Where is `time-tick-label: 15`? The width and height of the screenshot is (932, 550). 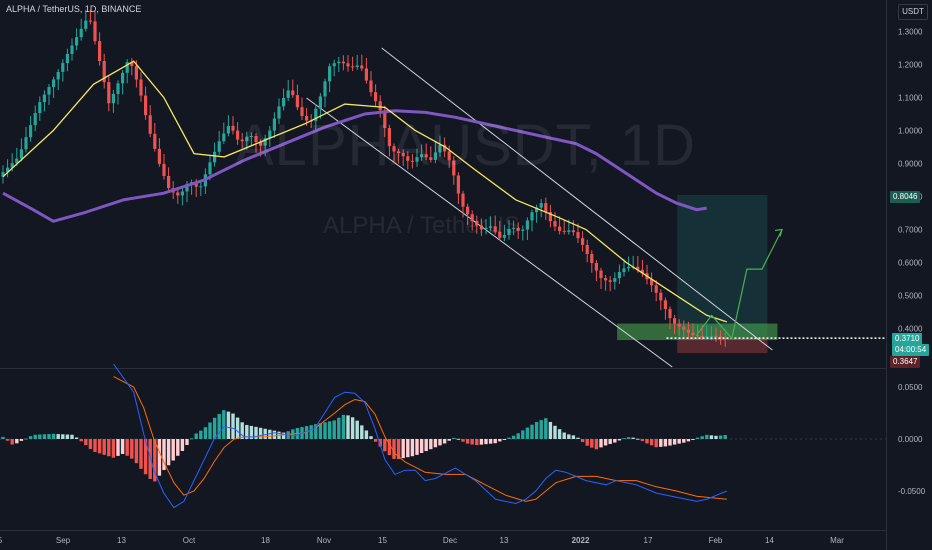
time-tick-label: 15 is located at coordinates (382, 540).